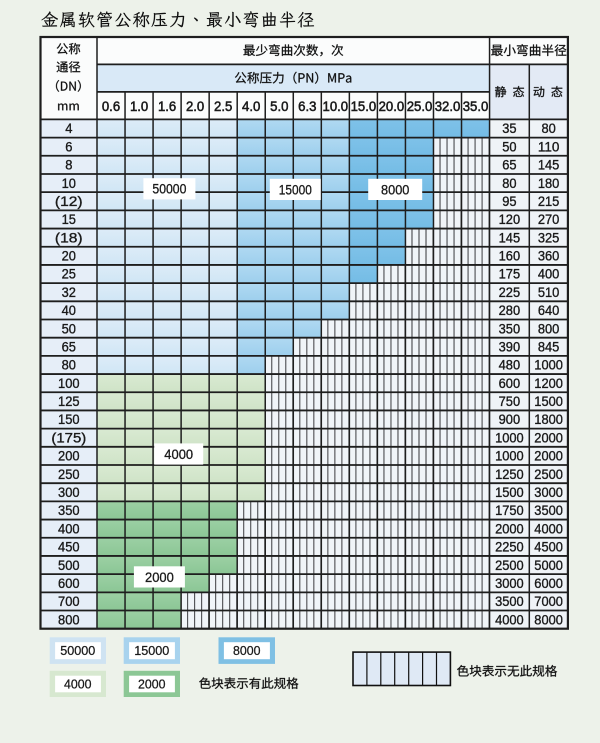 The width and height of the screenshot is (600, 743). What do you see at coordinates (69, 274) in the screenshot?
I see `svg-text: 25` at bounding box center [69, 274].